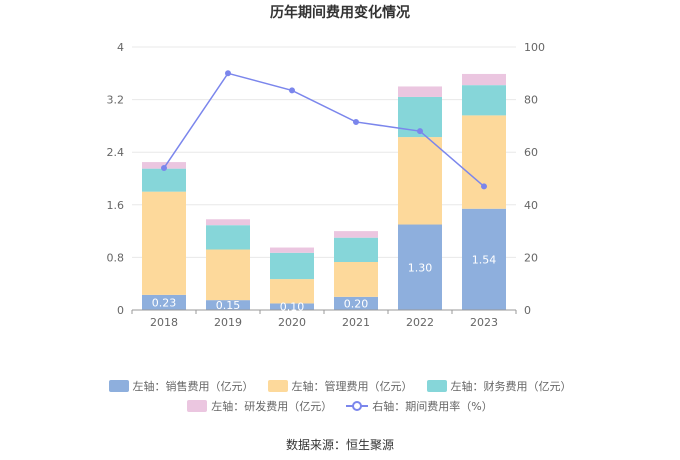 This screenshot has width=680, height=460. Describe the element at coordinates (228, 322) in the screenshot. I see `x-tick-label: 2019` at that location.